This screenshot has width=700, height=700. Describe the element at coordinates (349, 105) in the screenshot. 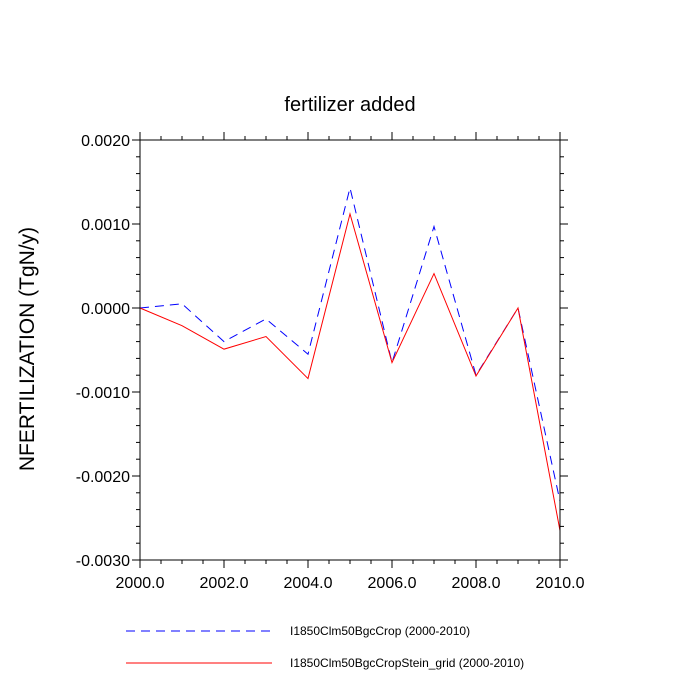

I see `chart-title: fertilizer added` at that location.